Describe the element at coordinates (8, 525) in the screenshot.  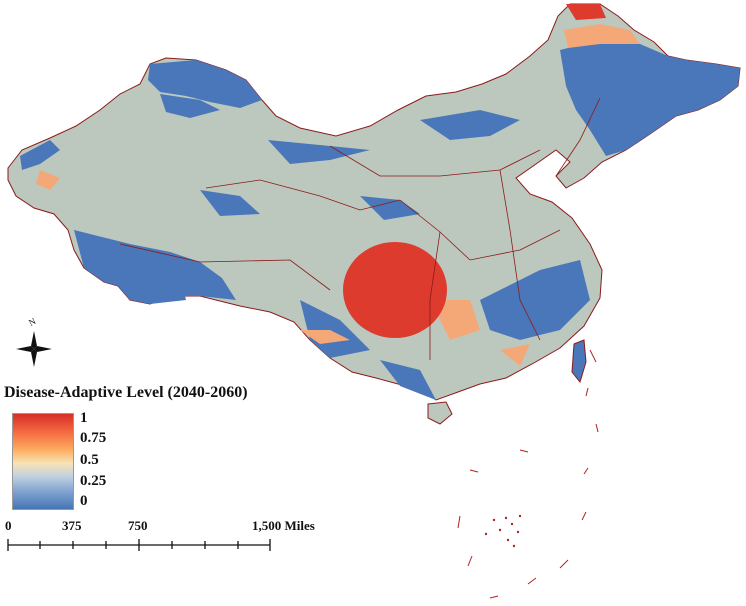
I see `scale-label-0: 0` at that location.